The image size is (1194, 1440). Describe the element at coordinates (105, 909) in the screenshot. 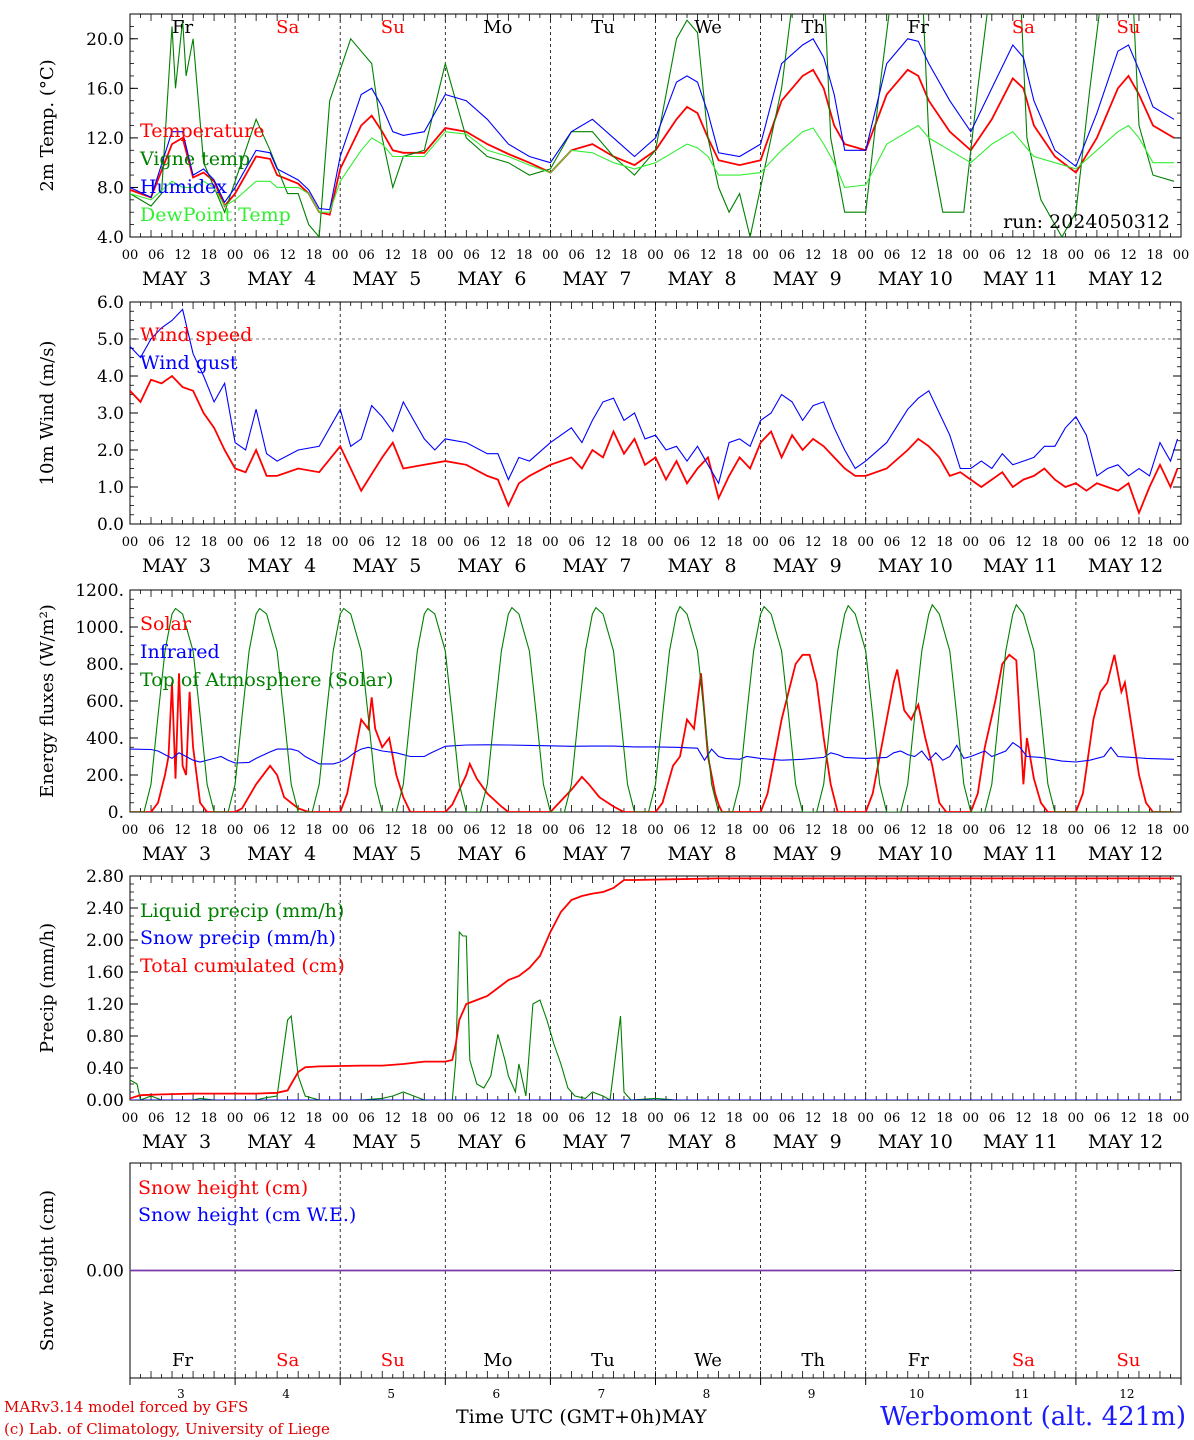

I see `y-tick-label: 2.40` at that location.